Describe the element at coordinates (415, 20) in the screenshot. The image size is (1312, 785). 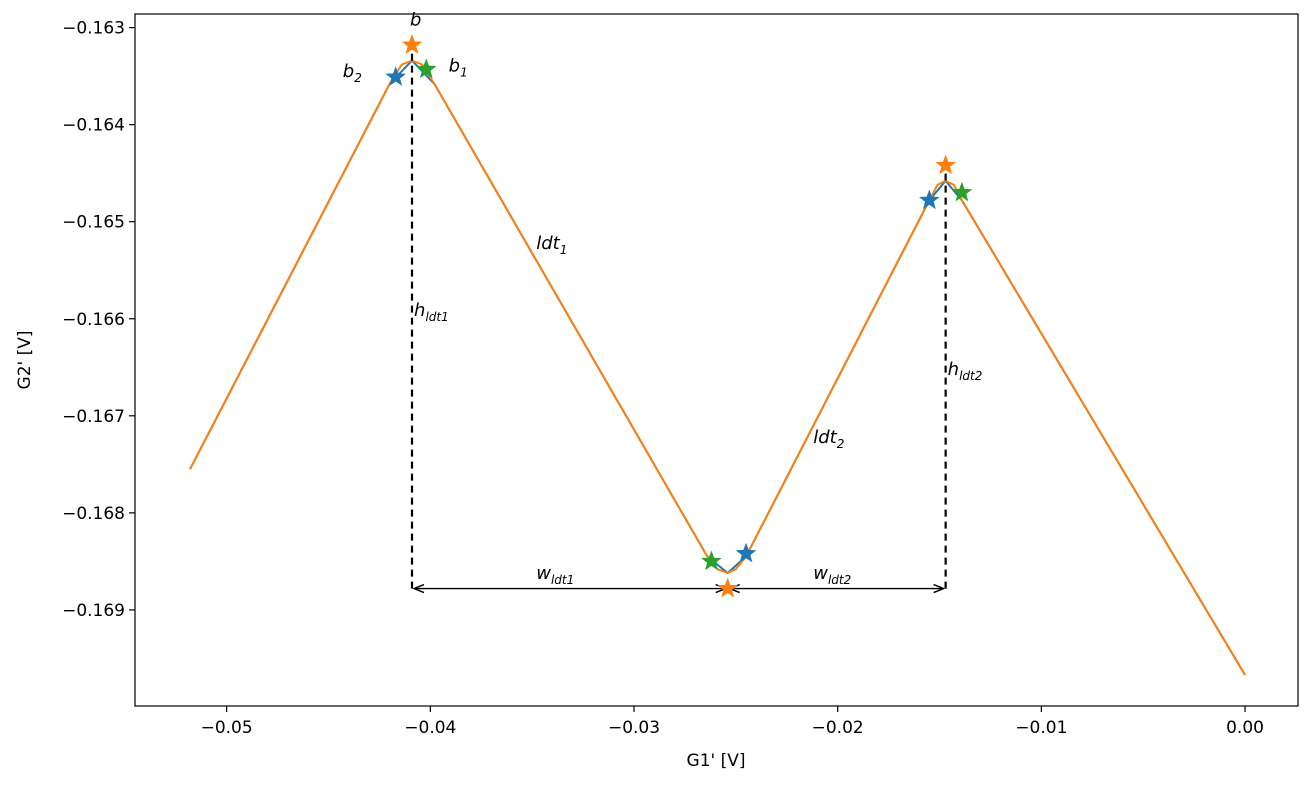
I see `annotation-label: b` at that location.